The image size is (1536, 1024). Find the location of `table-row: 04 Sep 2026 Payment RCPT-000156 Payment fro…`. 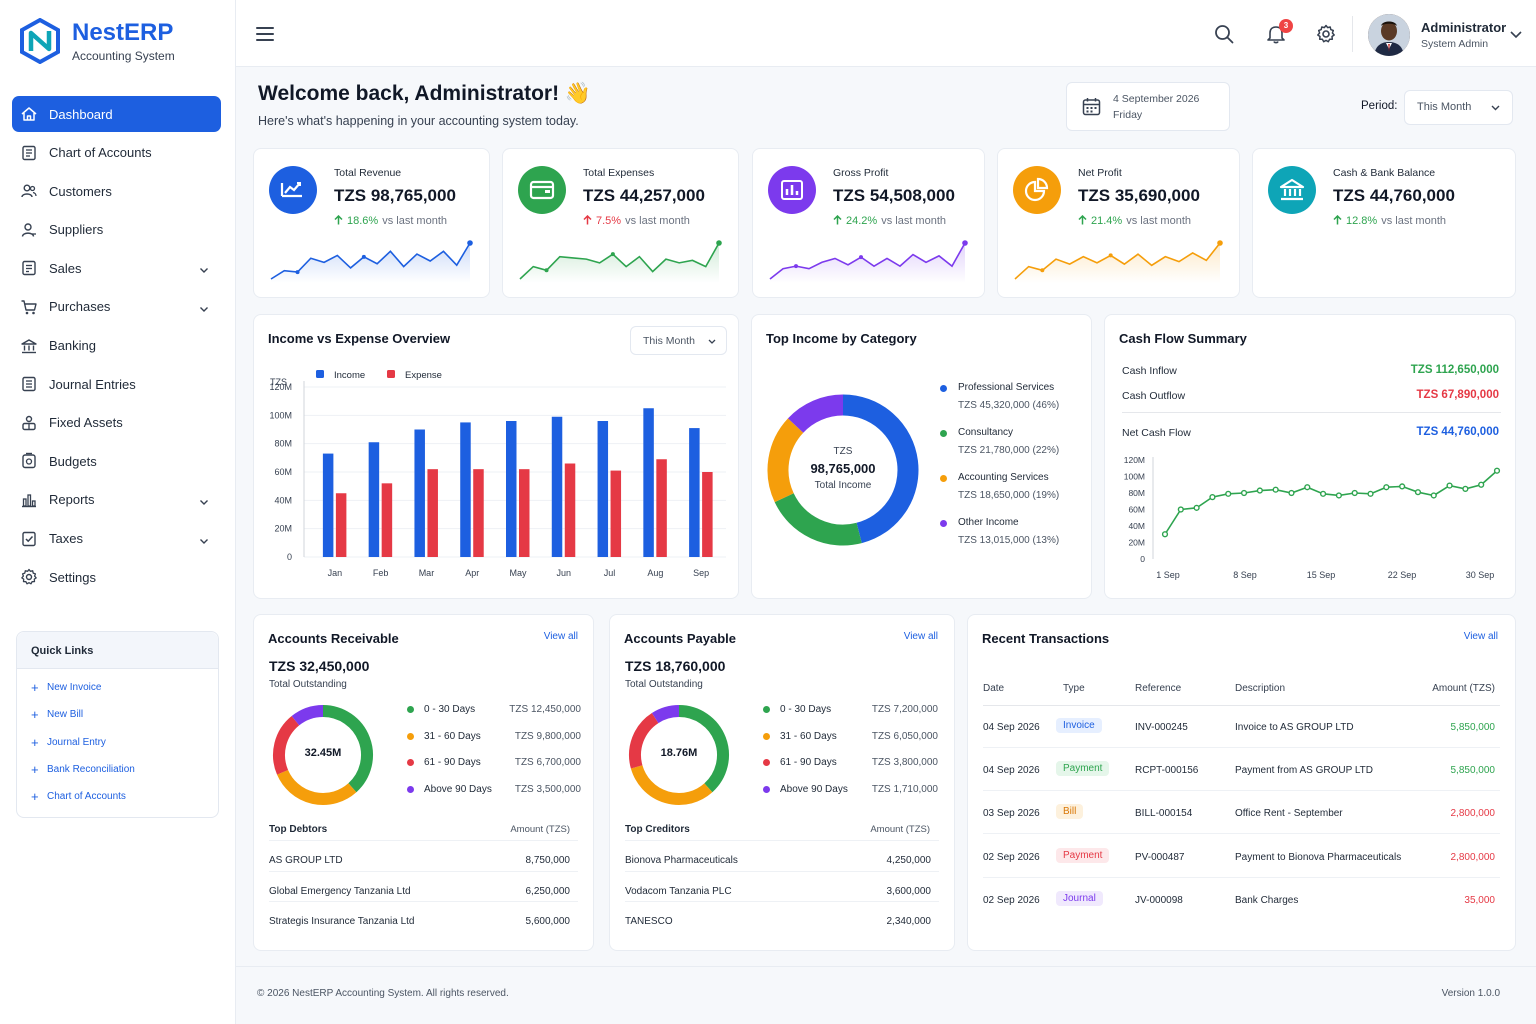

table-row: 04 Sep 2026 Payment RCPT-000156 Payment fro… is located at coordinates (1241, 772).